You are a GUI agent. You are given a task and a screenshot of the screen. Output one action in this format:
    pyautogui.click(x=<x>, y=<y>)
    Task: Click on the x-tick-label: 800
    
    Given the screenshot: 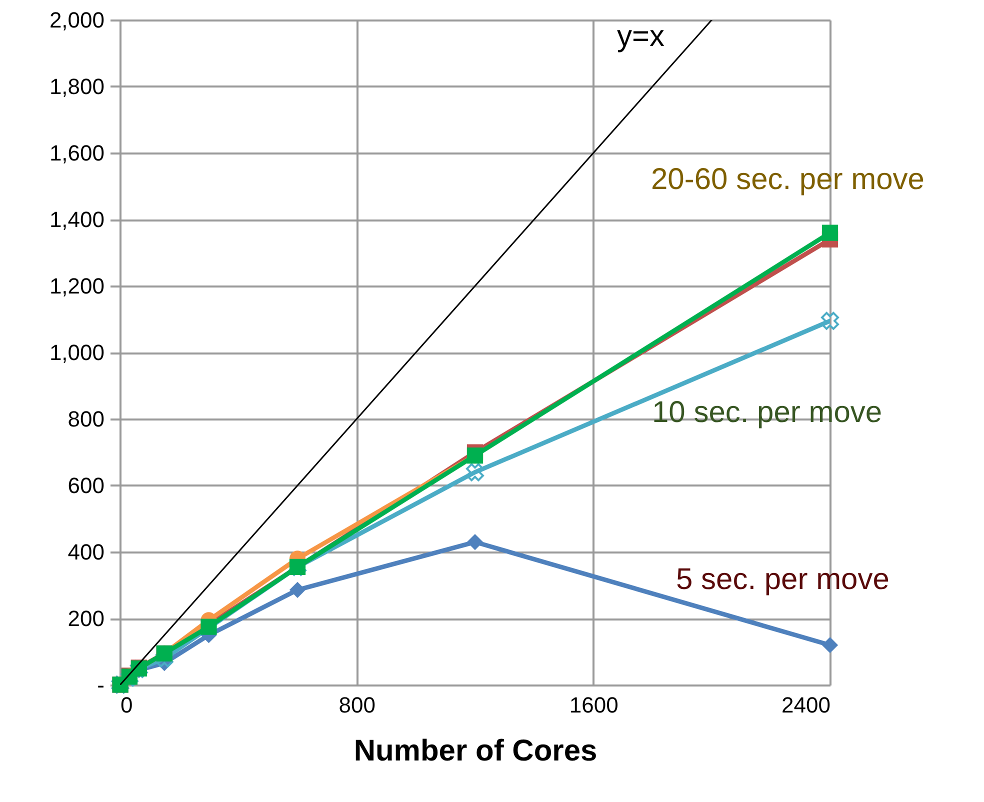 What is the action you would take?
    pyautogui.click(x=357, y=705)
    